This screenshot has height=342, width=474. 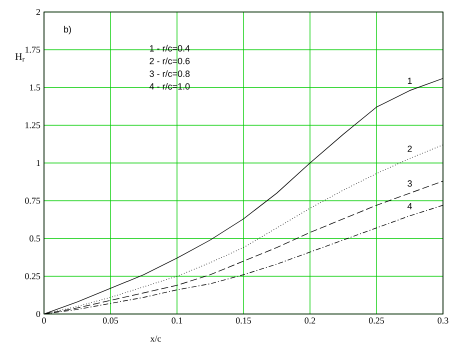 I want to click on x-tick-label: 0.25, so click(x=376, y=321).